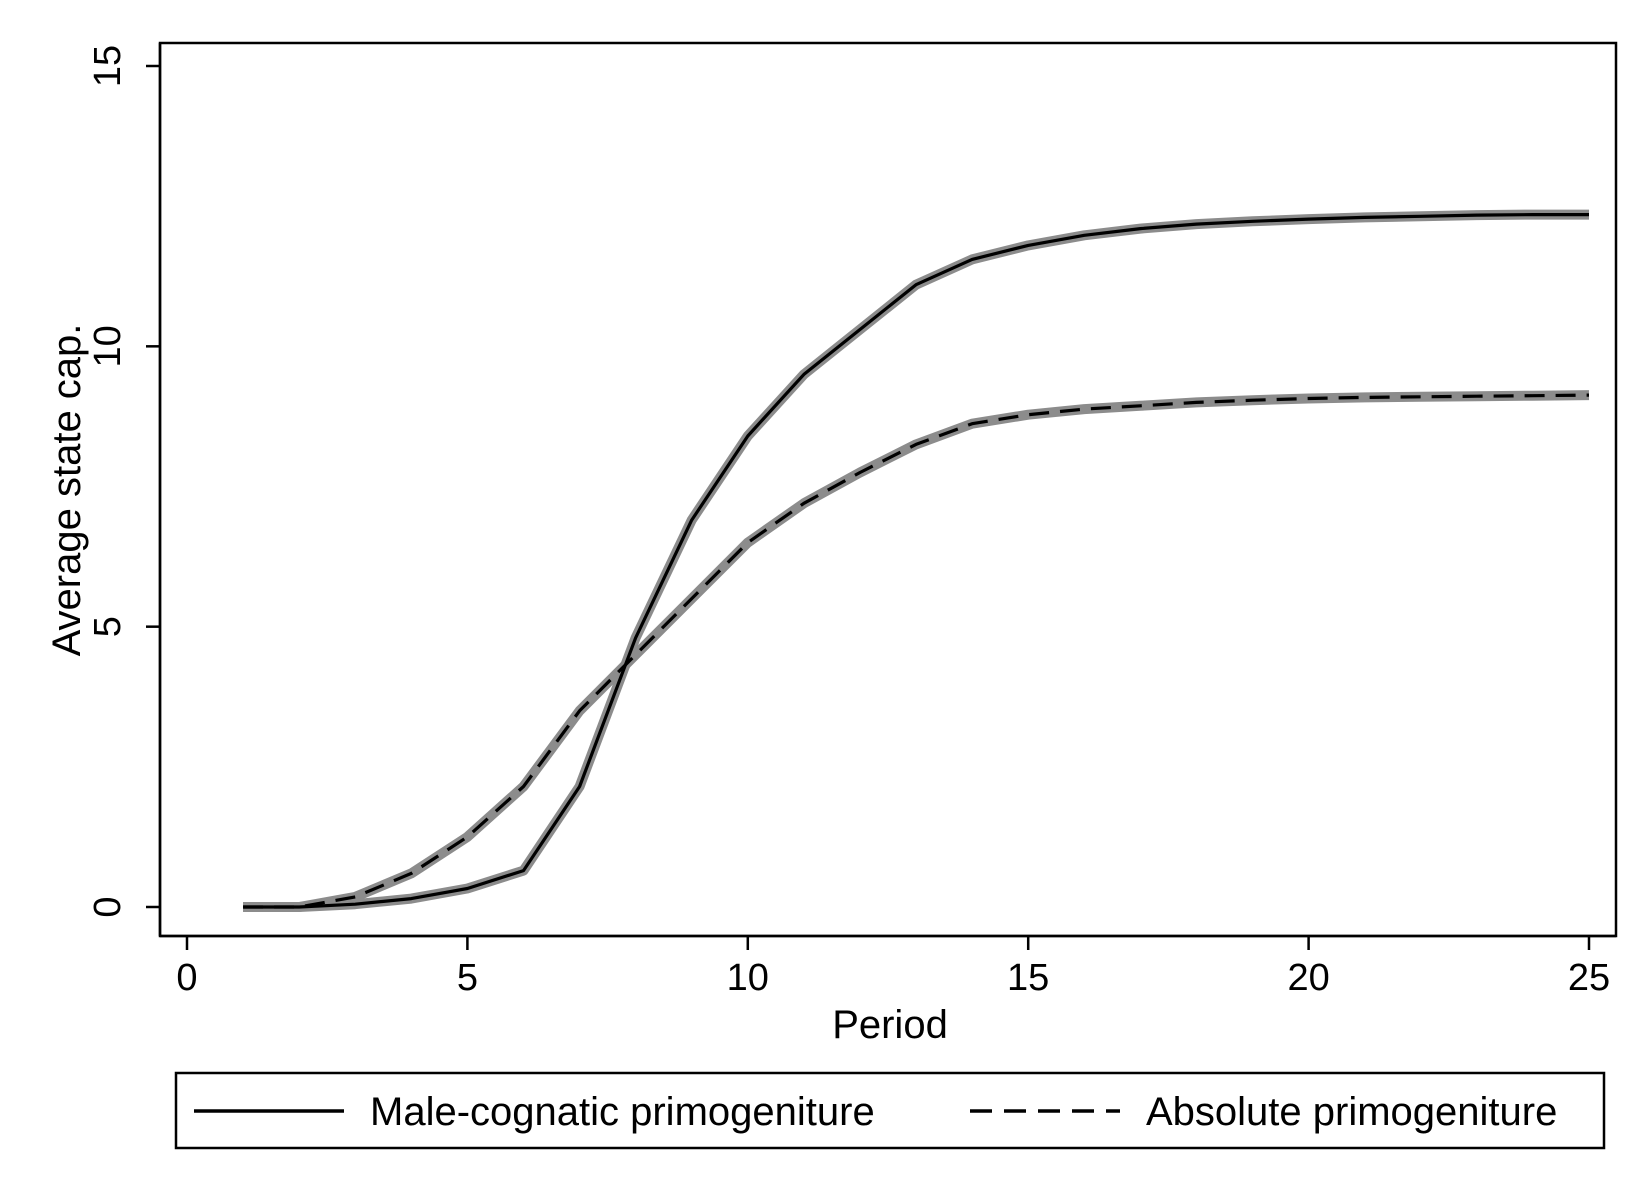 The height and width of the screenshot is (1200, 1650). Describe the element at coordinates (108, 346) in the screenshot. I see `y-tick-label: 10` at that location.